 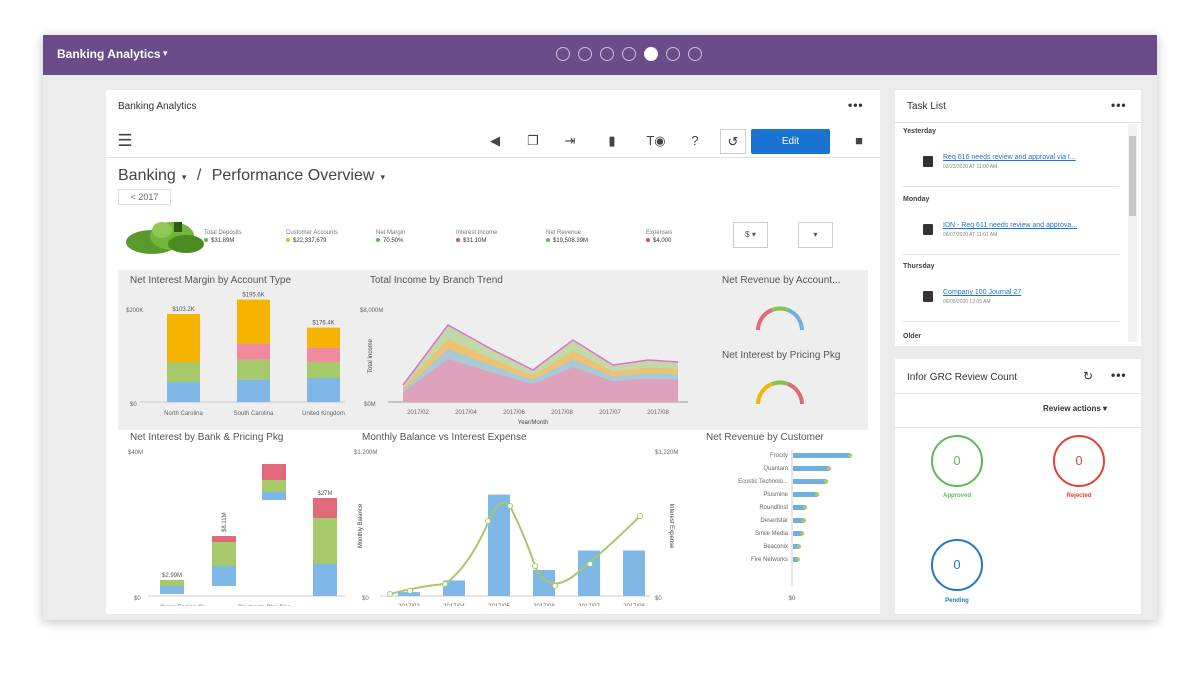 What do you see at coordinates (666, 453) in the screenshot?
I see `y2-tick-label: $1,220M` at bounding box center [666, 453].